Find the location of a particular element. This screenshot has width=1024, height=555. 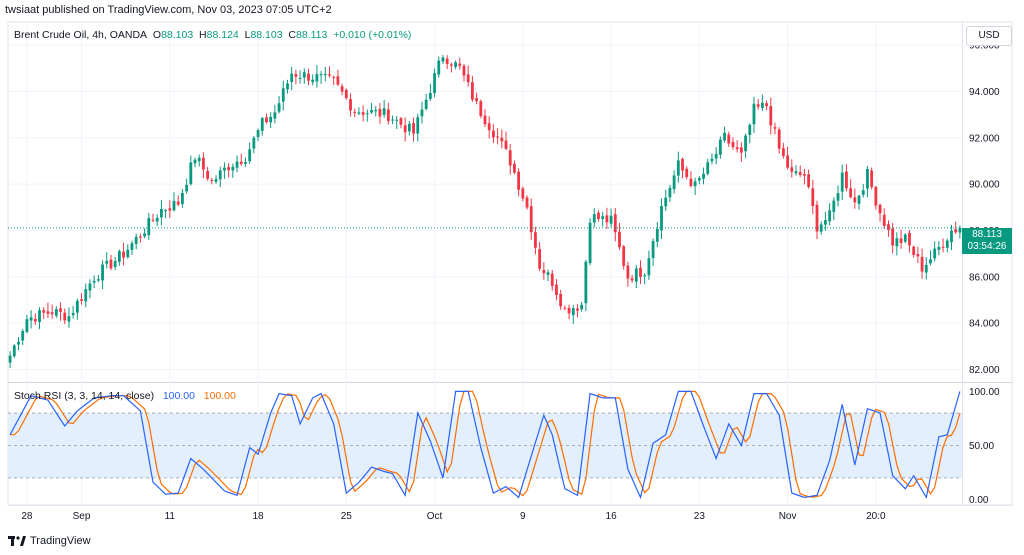

currency-button: USD is located at coordinates (989, 36).